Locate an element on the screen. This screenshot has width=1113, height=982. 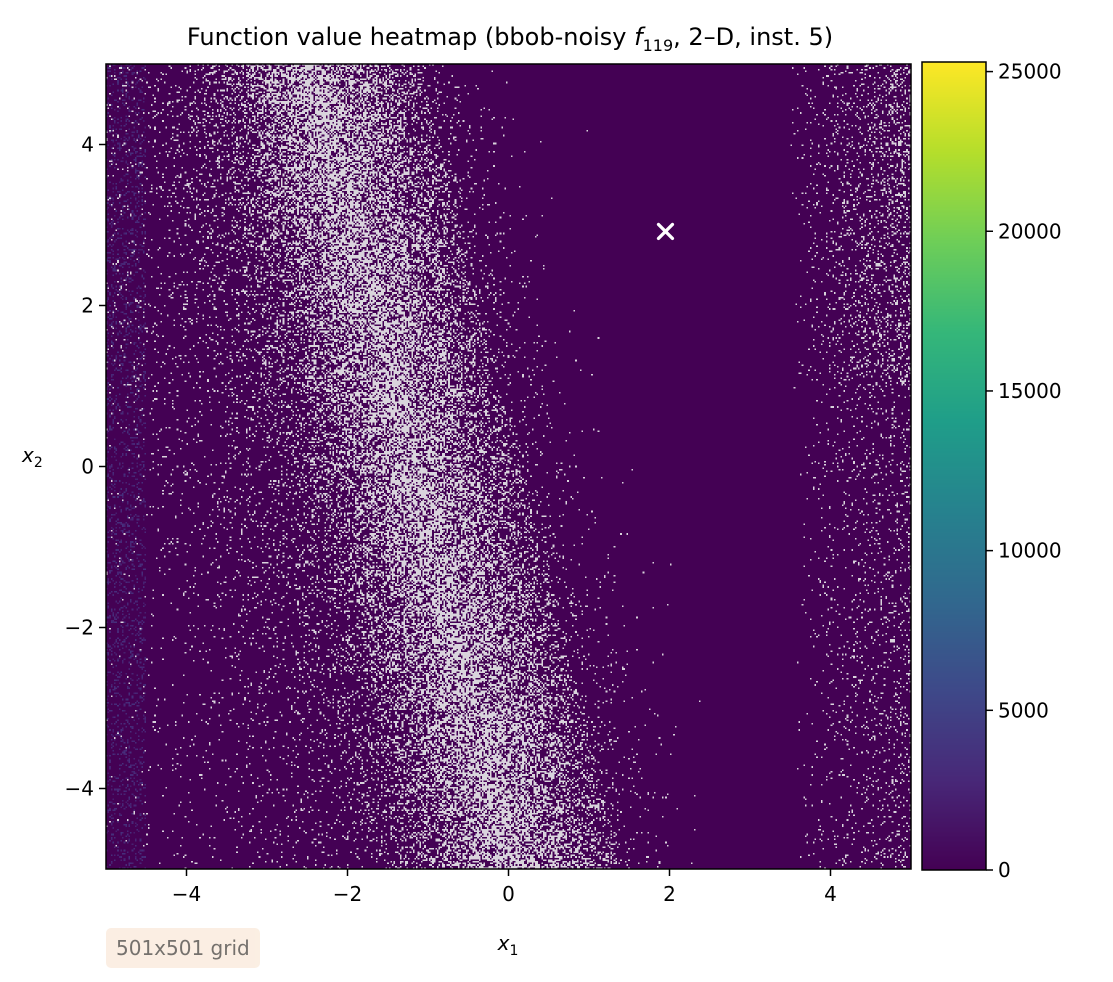
colorbar-tick-label: 25000 is located at coordinates (1030, 72).